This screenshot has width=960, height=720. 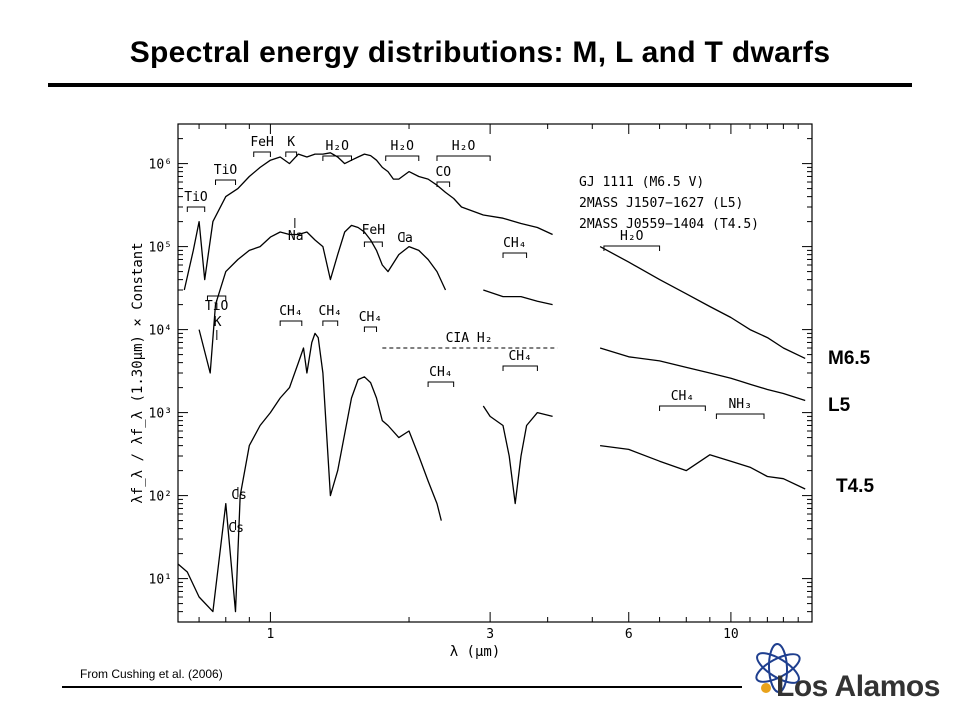 What do you see at coordinates (402, 687) in the screenshot?
I see `footer-rule` at bounding box center [402, 687].